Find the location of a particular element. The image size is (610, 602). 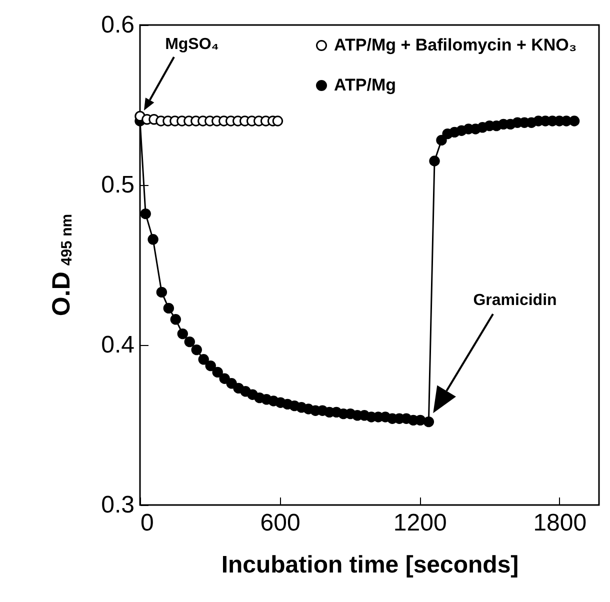

legend-label: ATP/Mg + Bafilomycin + KNO₃ is located at coordinates (455, 45).